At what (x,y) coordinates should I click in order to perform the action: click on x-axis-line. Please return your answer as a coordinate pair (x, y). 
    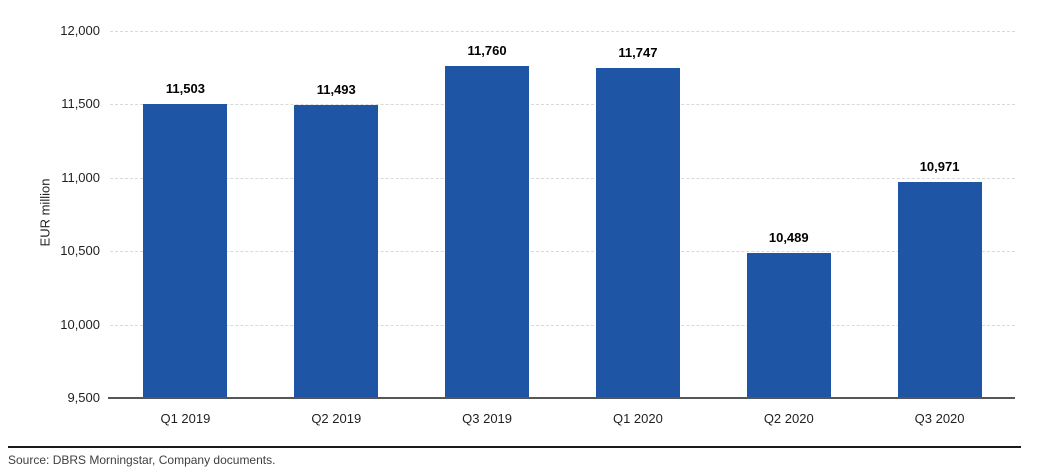
    Looking at the image, I should click on (561, 398).